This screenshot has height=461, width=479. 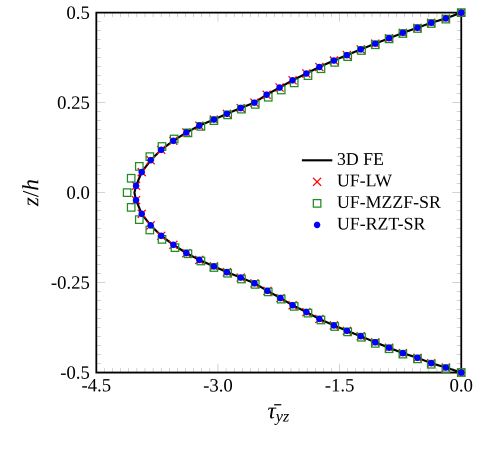 What do you see at coordinates (78, 12) in the screenshot?
I see `y-tick-label: 0.5` at bounding box center [78, 12].